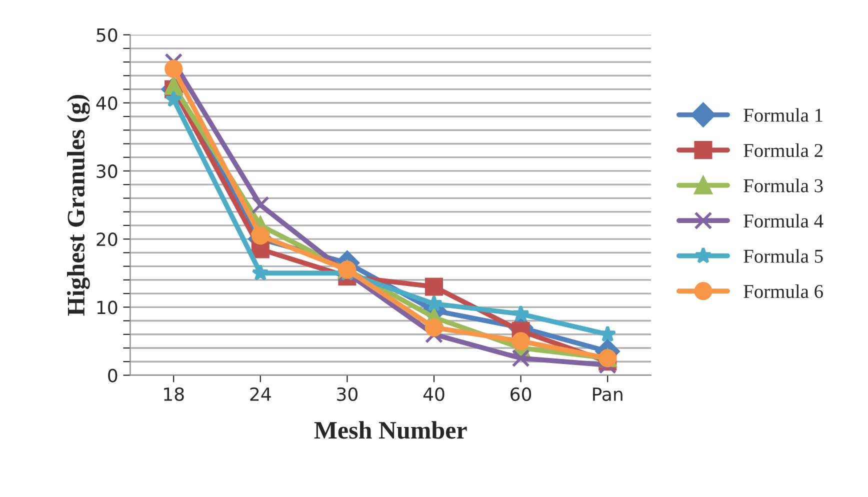  Describe the element at coordinates (784, 221) in the screenshot. I see `legend-label: Formula 4` at that location.